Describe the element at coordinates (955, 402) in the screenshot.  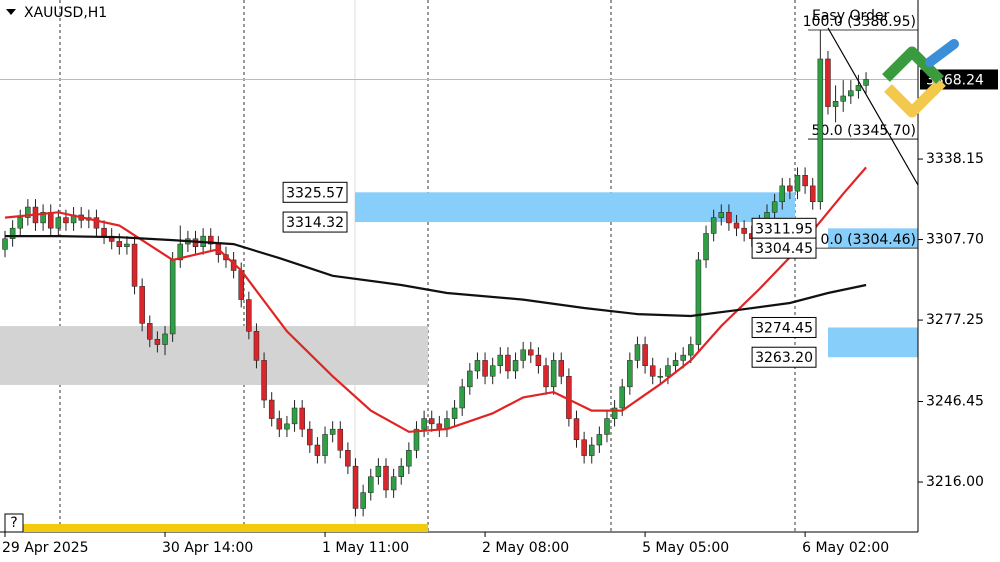
I see `y-tick-label: 3246.45` at that location.